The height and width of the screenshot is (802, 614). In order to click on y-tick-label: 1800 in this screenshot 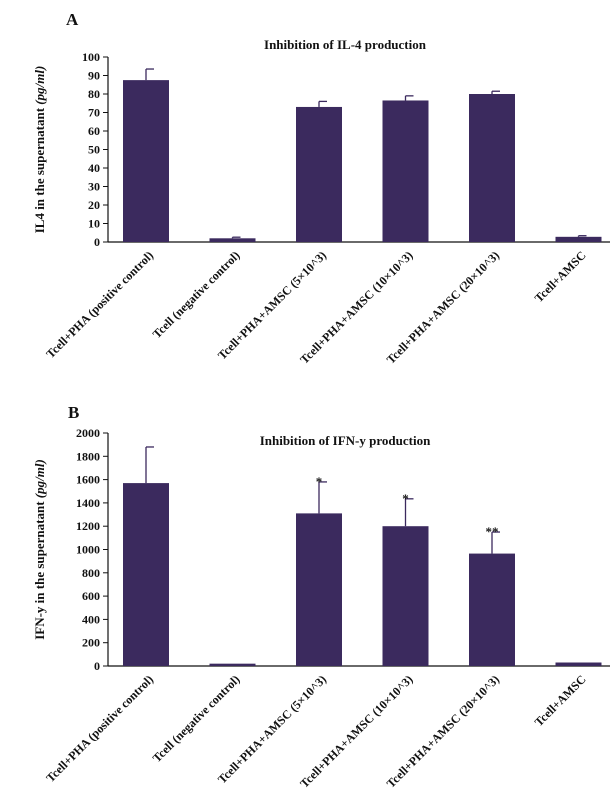, I will do `click(88, 456)`.